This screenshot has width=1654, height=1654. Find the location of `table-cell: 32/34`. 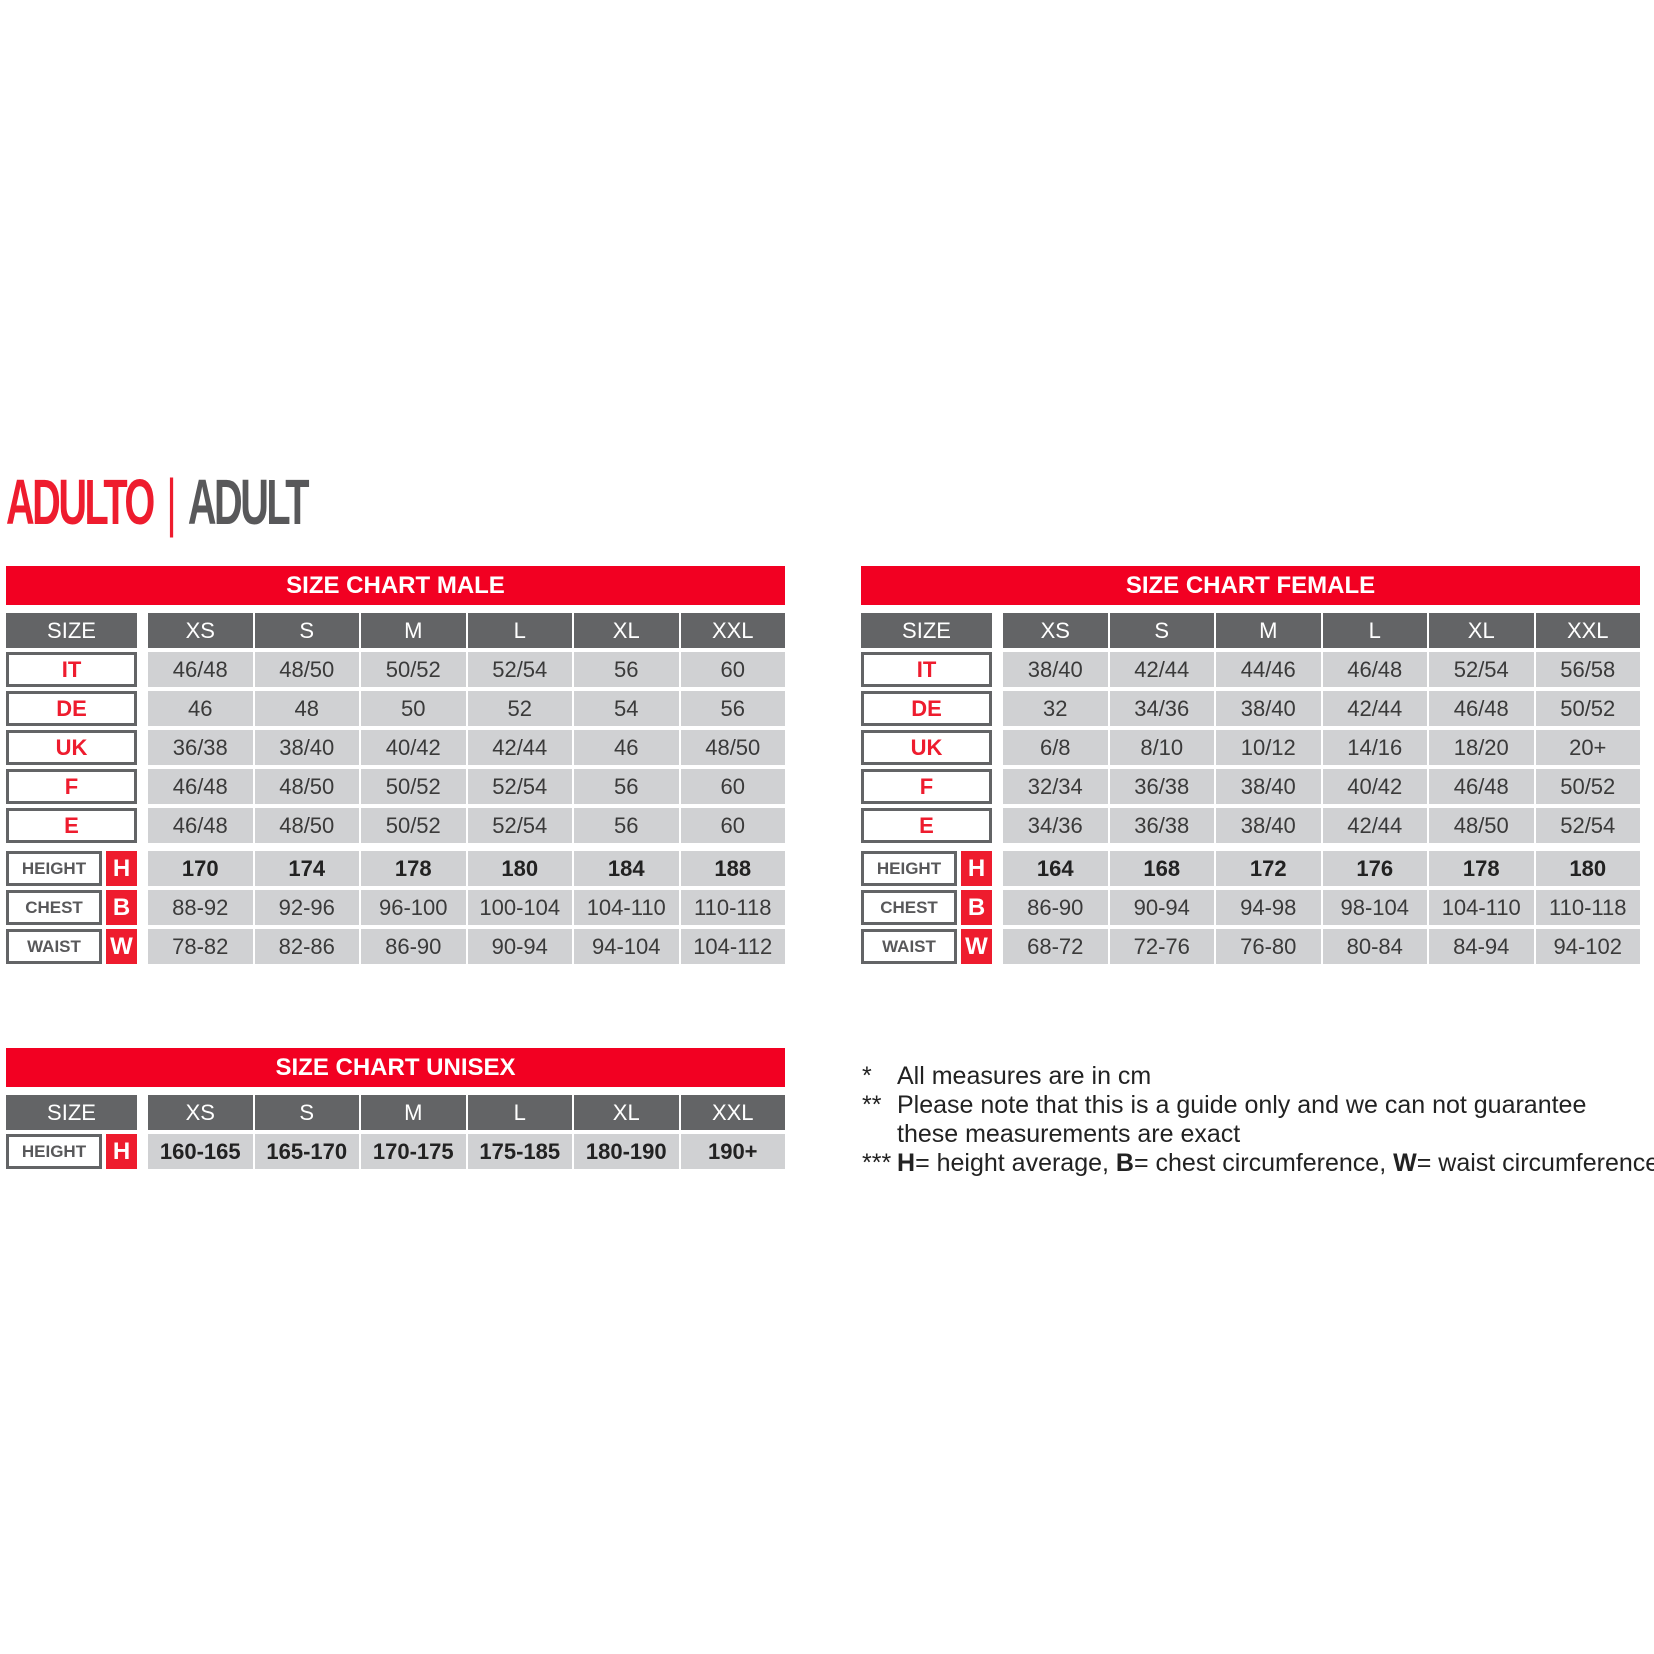

table-cell: 32/34 is located at coordinates (1055, 786).